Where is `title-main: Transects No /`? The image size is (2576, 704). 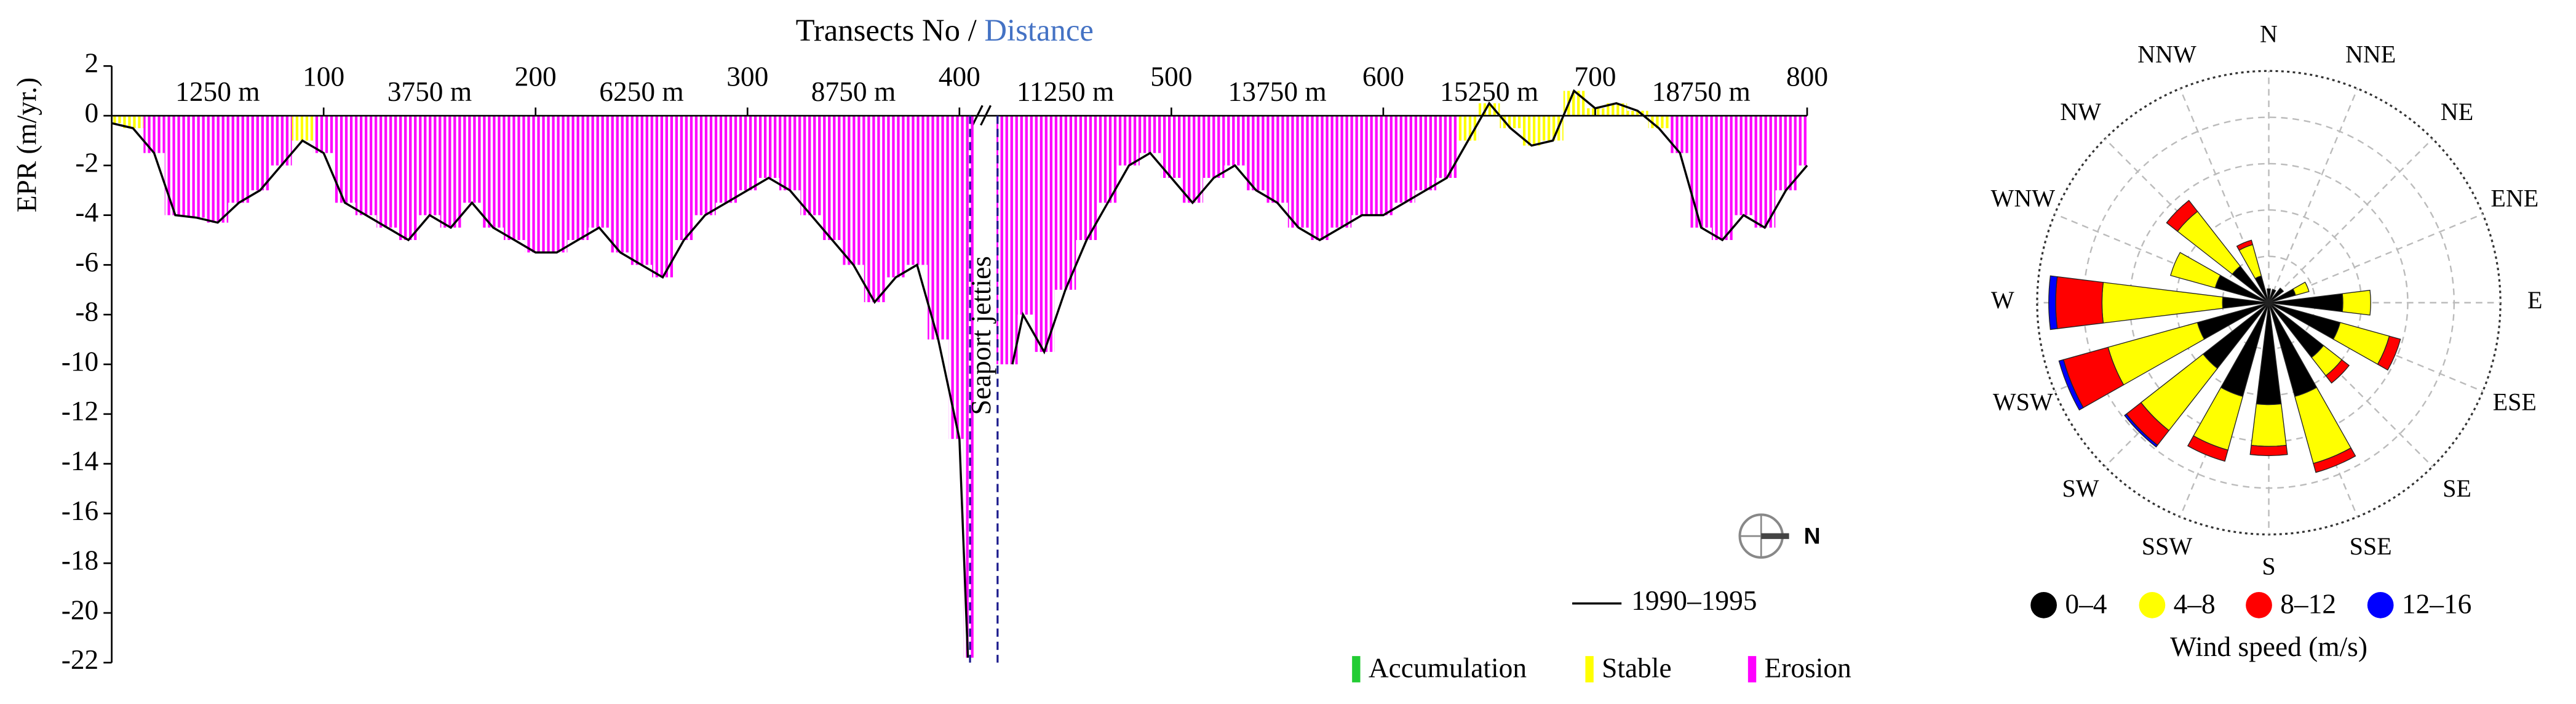
title-main: Transects No / is located at coordinates (886, 29).